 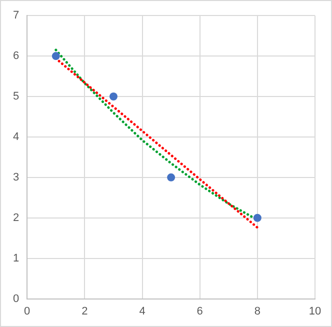 What do you see at coordinates (27, 311) in the screenshot?
I see `x-tick-label: 0` at bounding box center [27, 311].